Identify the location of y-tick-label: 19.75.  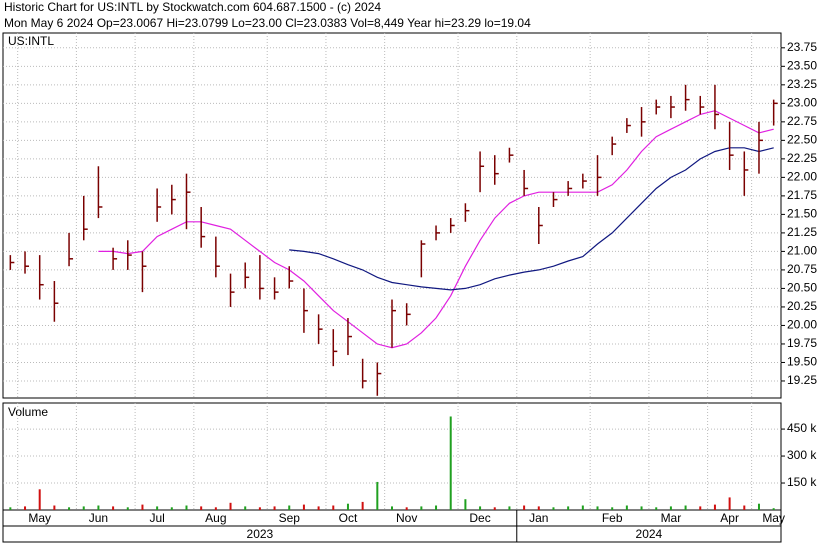
(802, 343).